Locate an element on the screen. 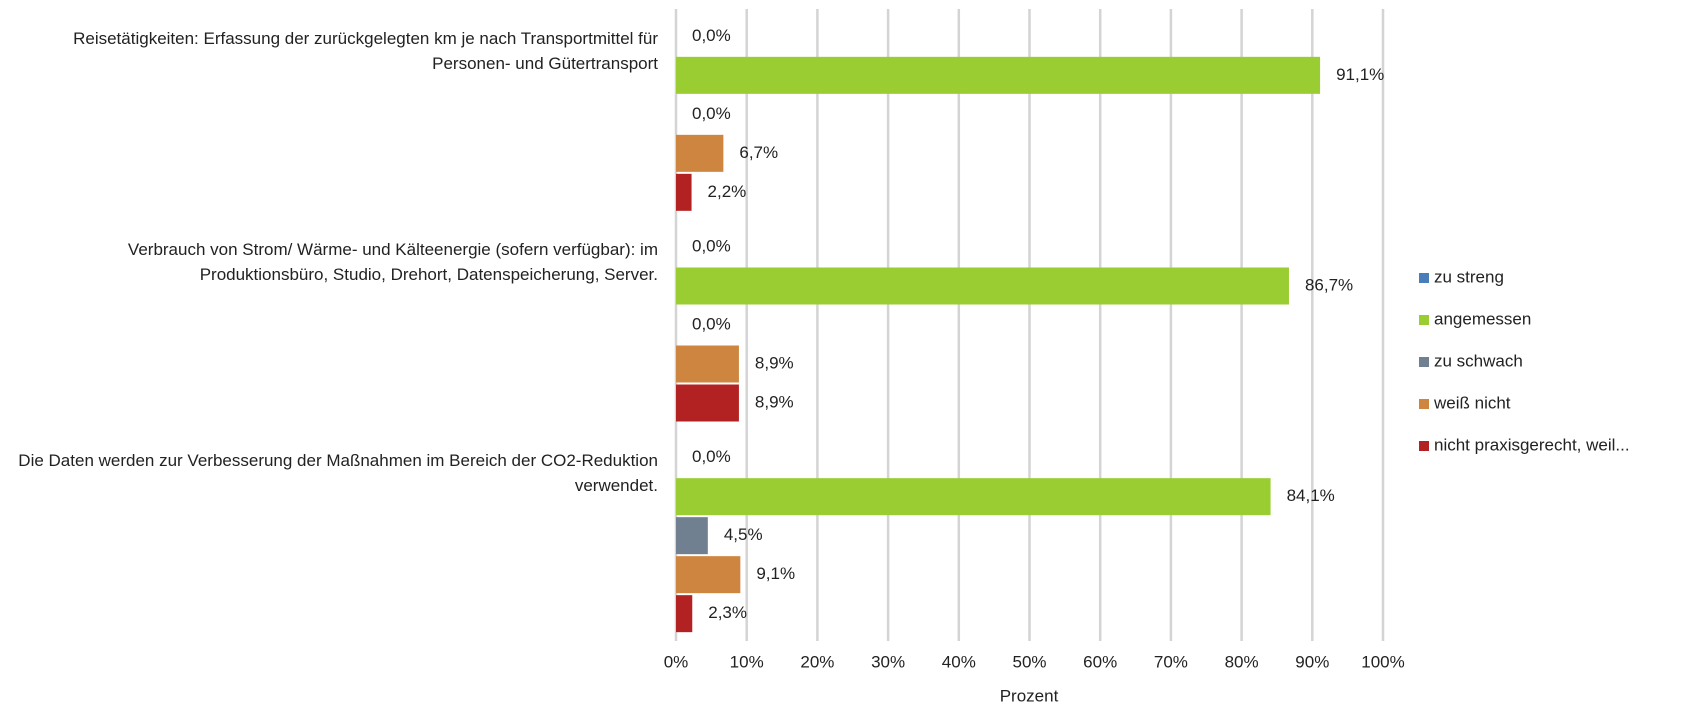 The image size is (1702, 707). value-label: 86,7% is located at coordinates (1329, 284).